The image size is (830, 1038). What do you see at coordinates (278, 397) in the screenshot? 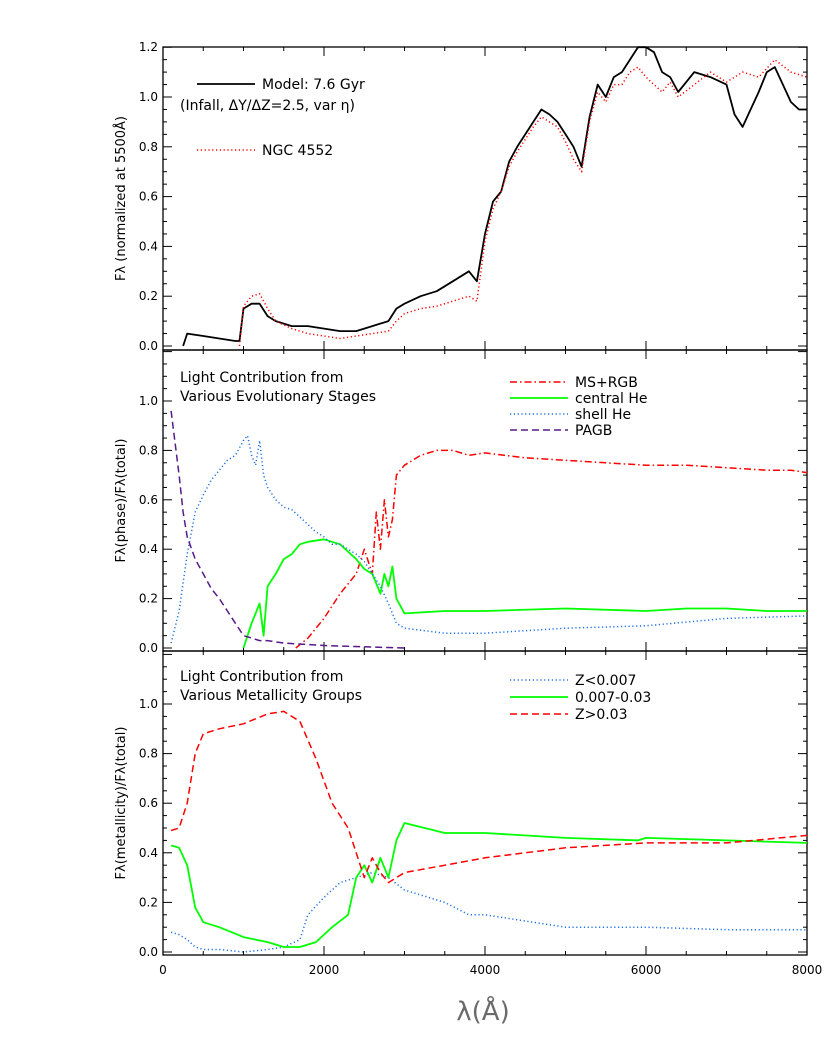
I see `annotation-text: Various Evolutionary Stages` at bounding box center [278, 397].